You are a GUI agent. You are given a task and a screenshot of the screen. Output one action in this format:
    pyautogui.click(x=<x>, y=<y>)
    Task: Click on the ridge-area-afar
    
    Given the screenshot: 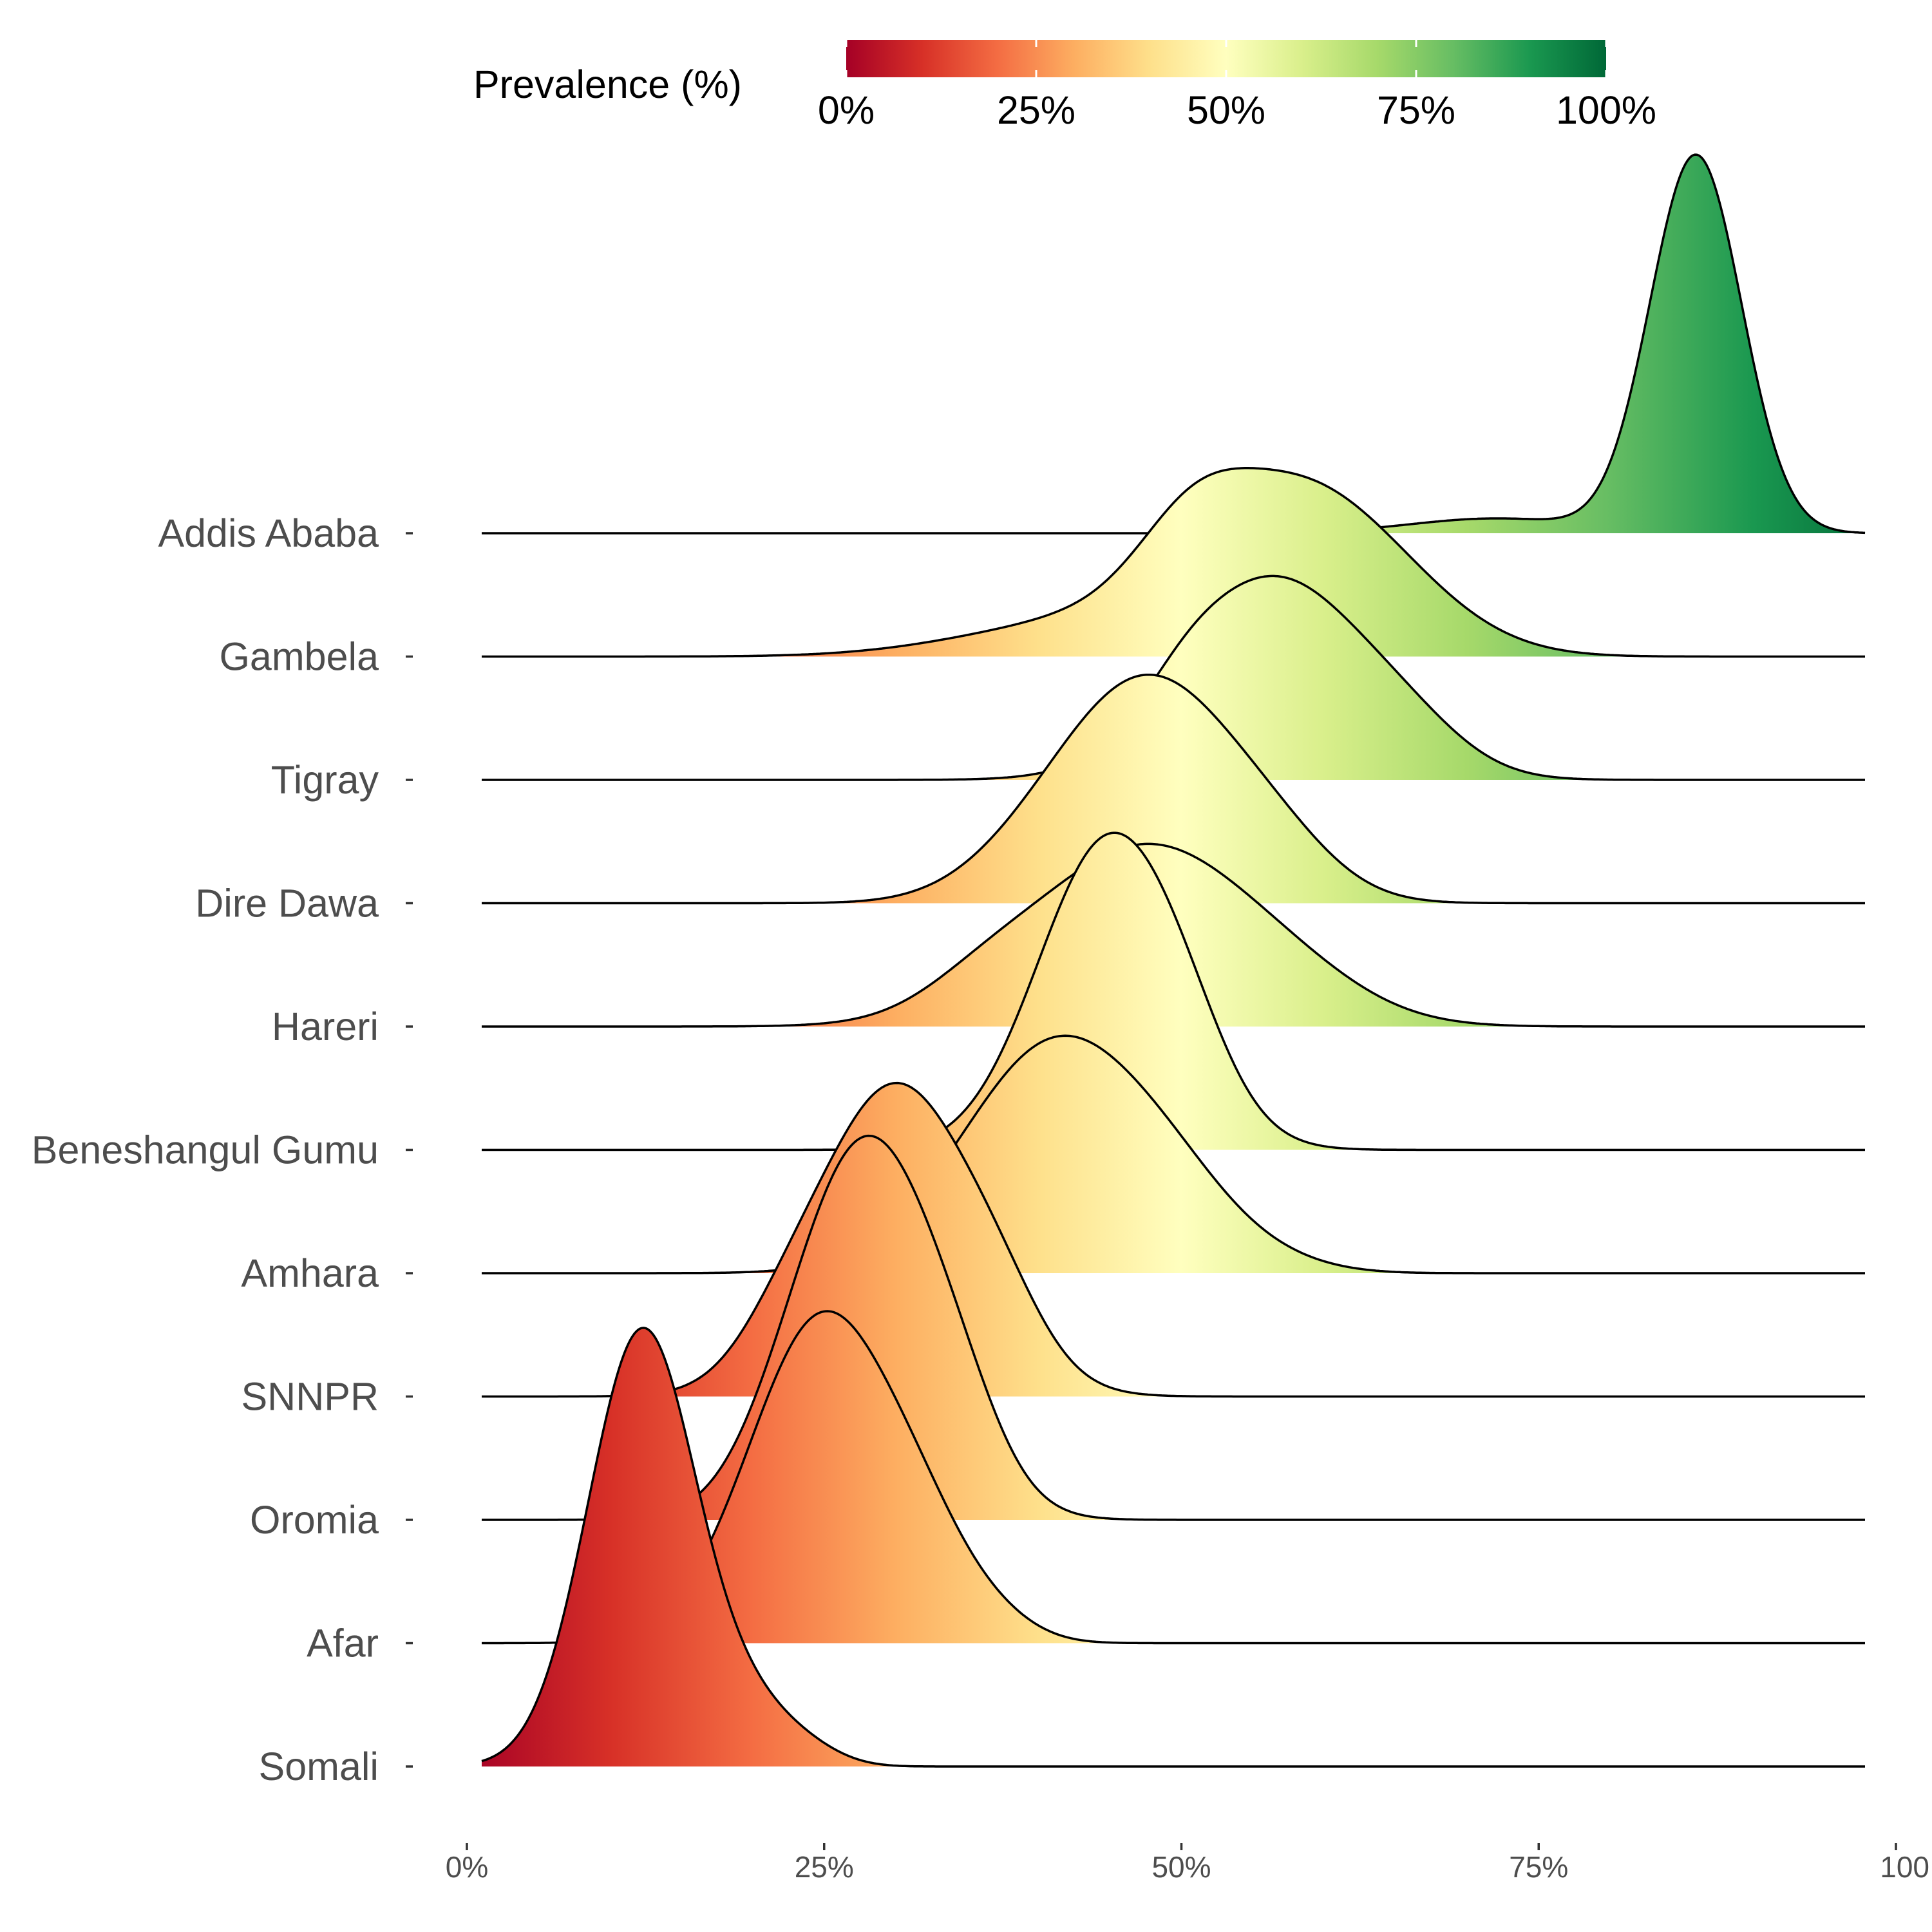 What is the action you would take?
    pyautogui.click(x=1174, y=1477)
    